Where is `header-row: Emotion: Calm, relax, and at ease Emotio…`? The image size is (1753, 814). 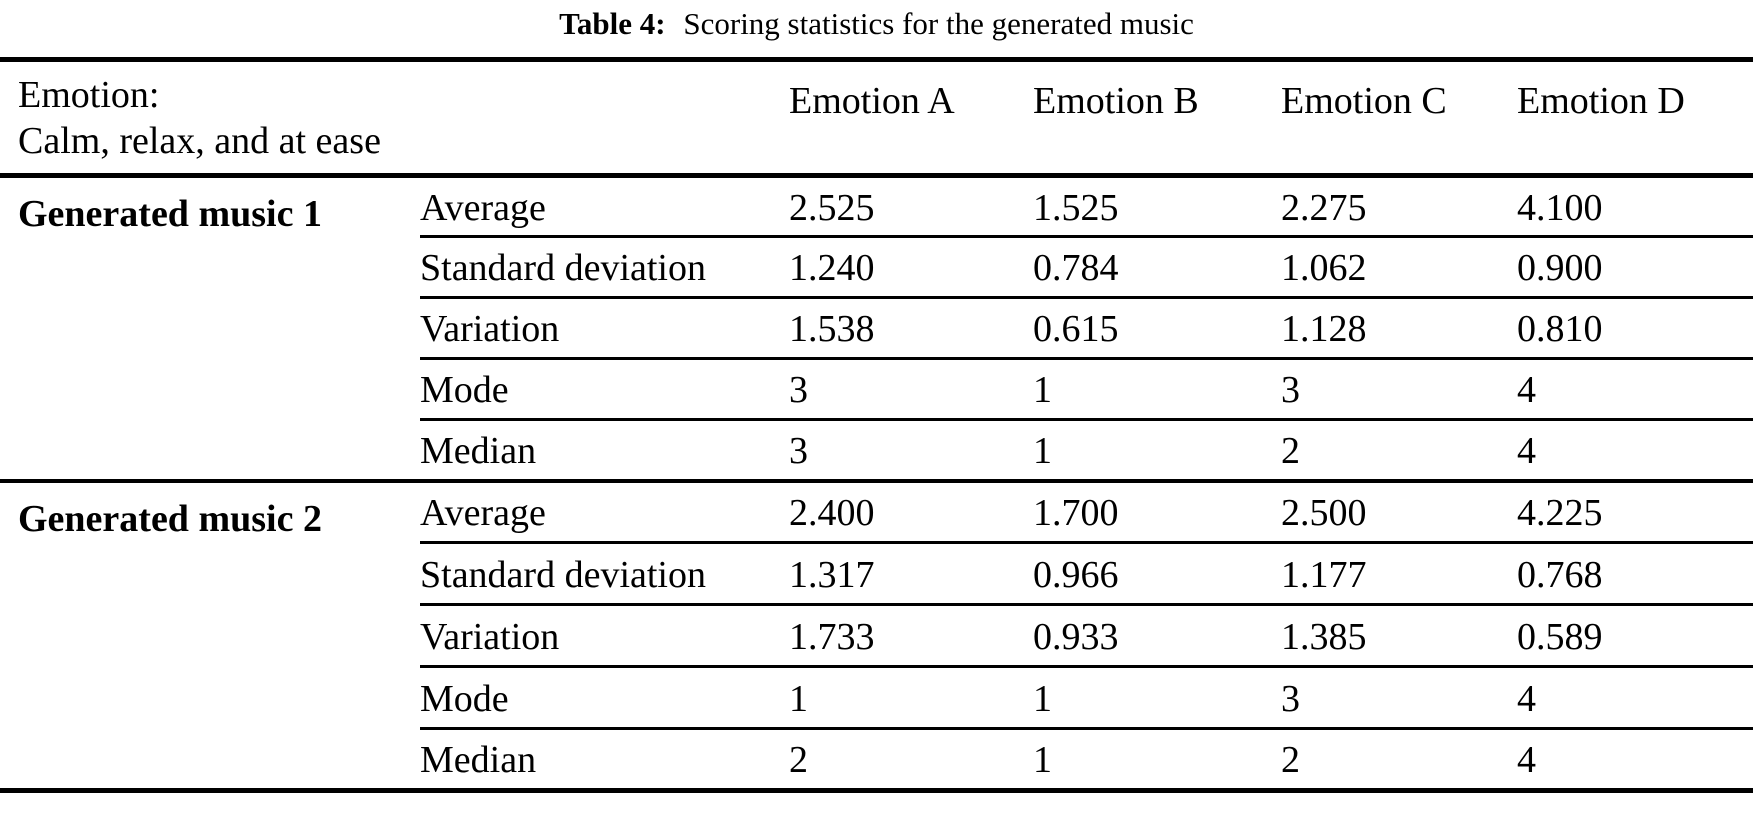
header-row: Emotion: Calm, relax, and at ease Emotio… is located at coordinates (876, 118).